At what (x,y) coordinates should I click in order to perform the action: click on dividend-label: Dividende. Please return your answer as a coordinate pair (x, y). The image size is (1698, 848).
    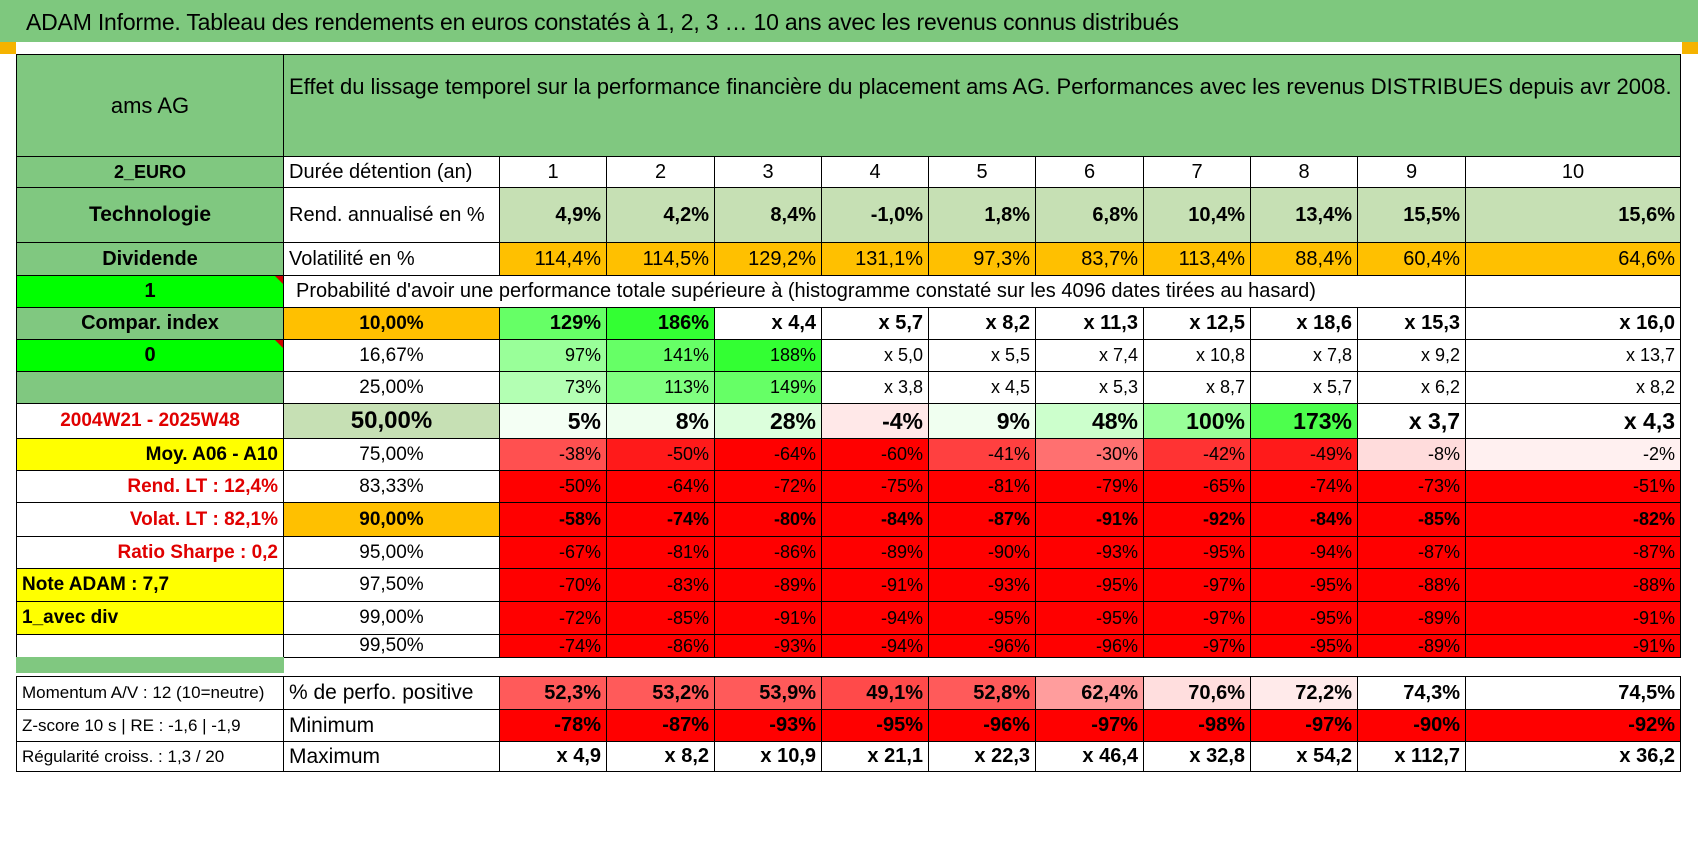
    Looking at the image, I should click on (150, 259).